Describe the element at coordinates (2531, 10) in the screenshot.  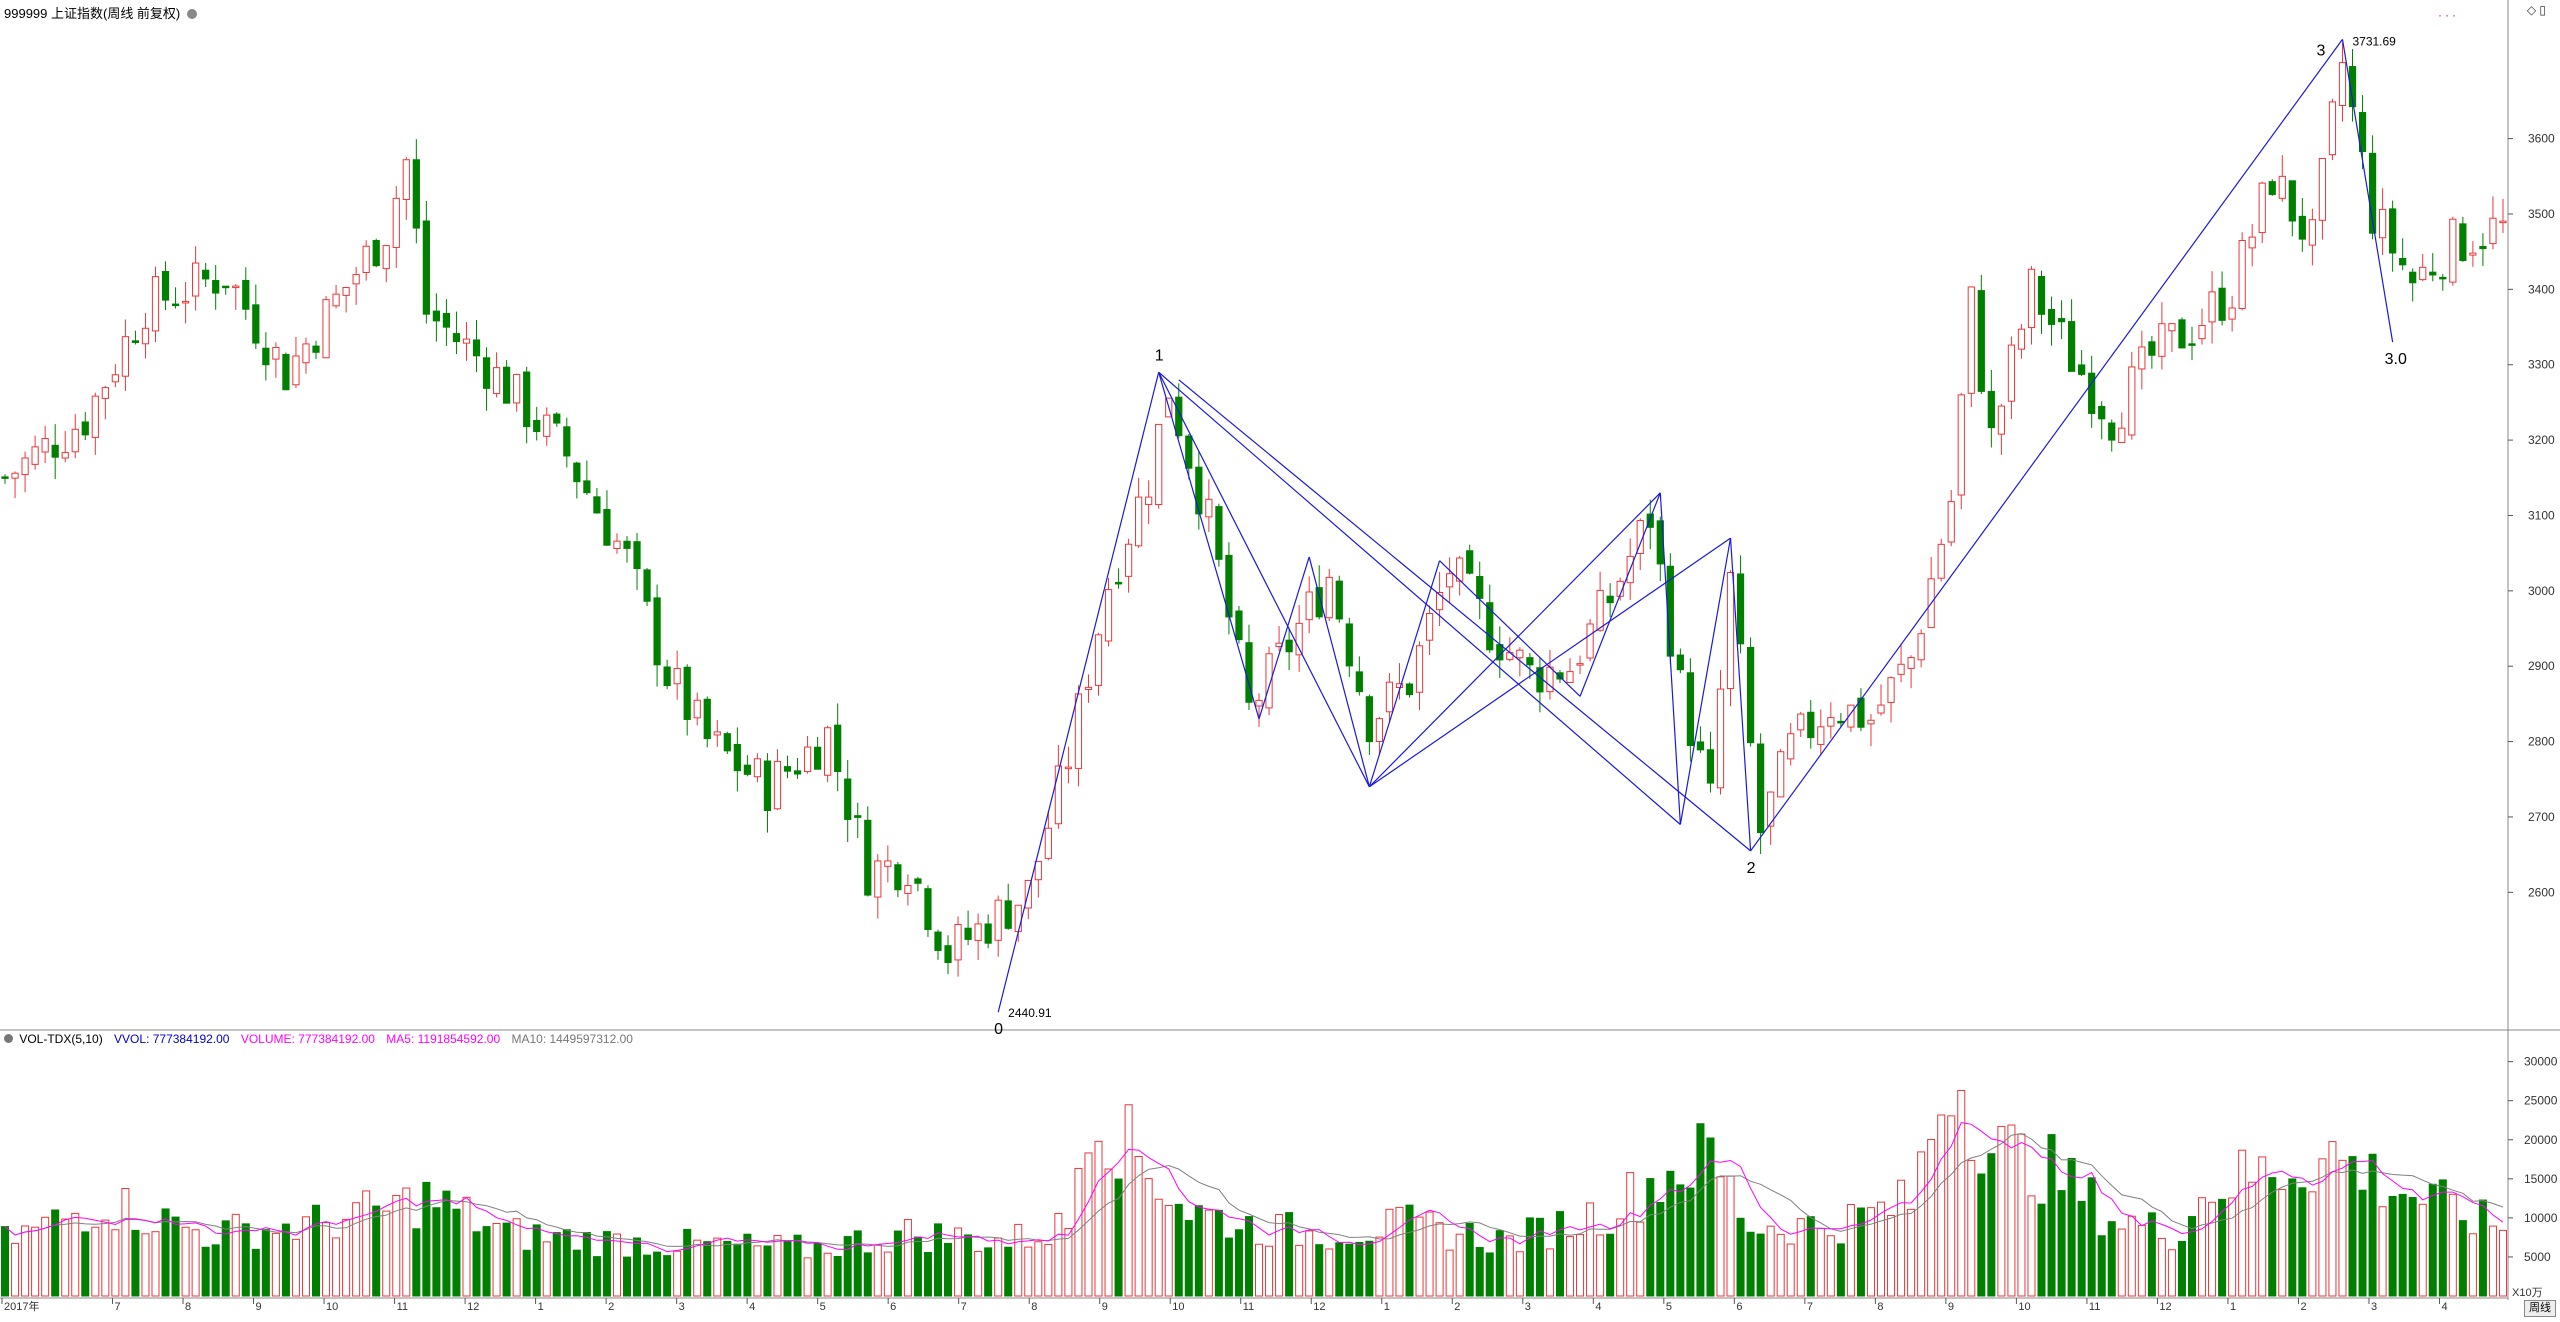
I see `diamond-icon: ◇` at that location.